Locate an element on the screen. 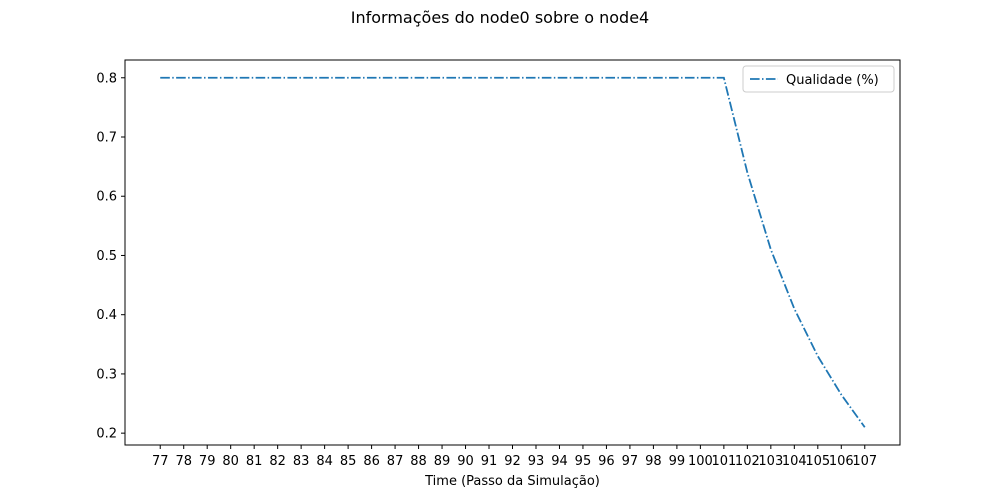  x-tick-label: 90 is located at coordinates (465, 461).